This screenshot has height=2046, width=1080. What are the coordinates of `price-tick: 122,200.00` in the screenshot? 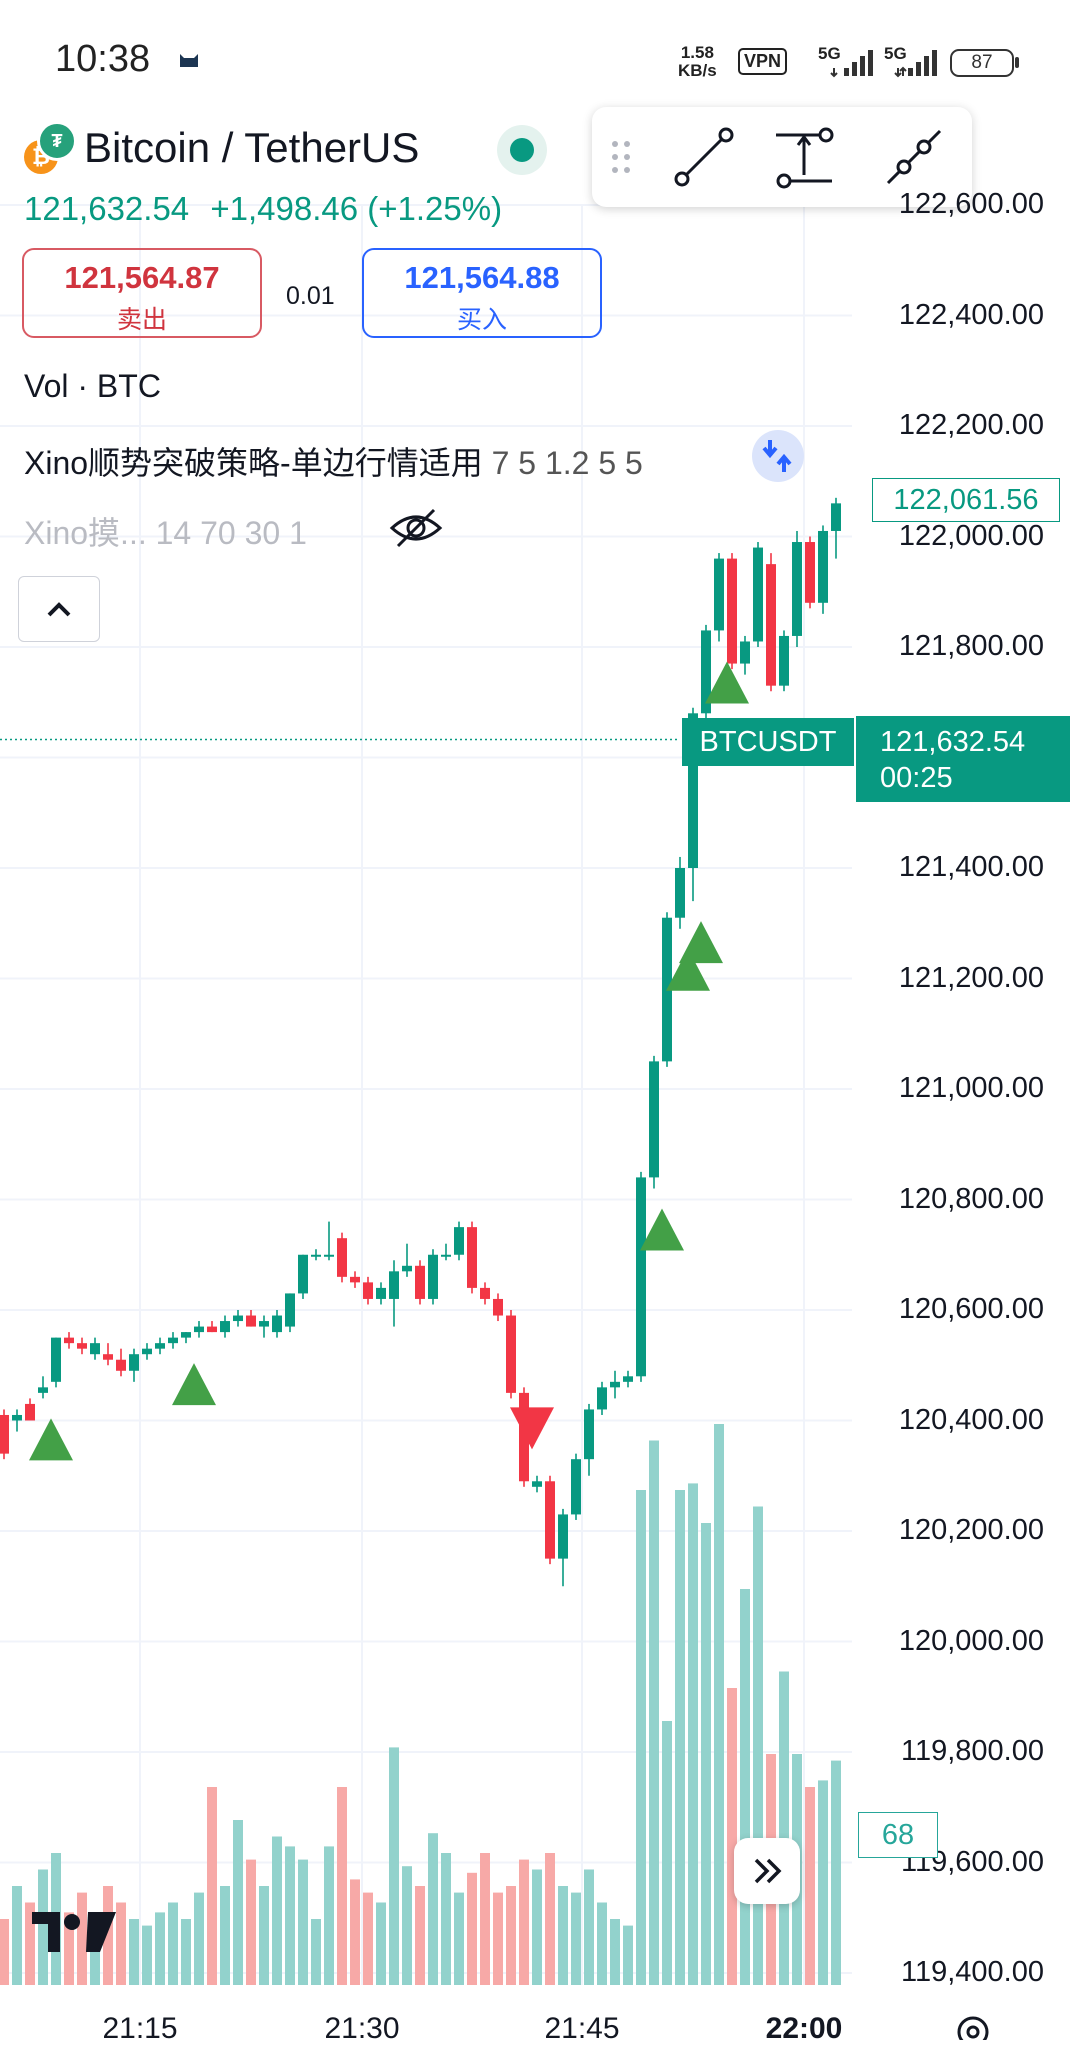 It's located at (971, 425).